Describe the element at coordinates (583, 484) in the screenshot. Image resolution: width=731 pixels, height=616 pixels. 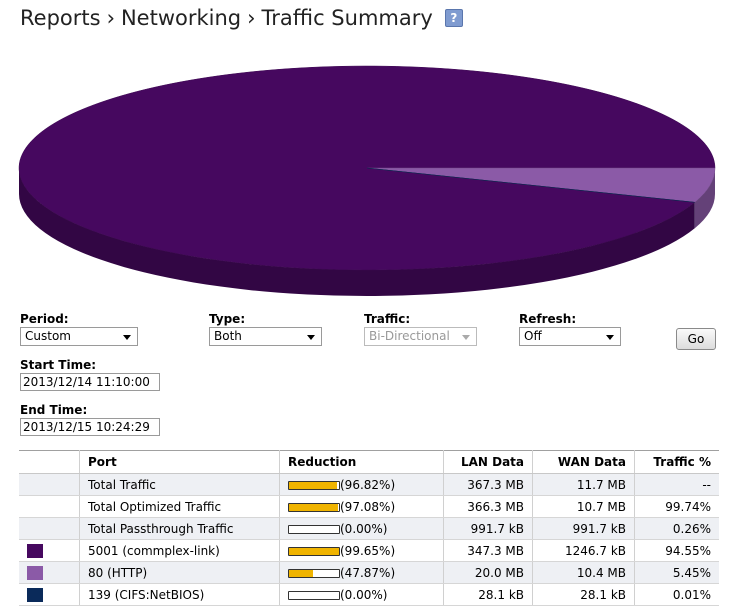
I see `wan-data-cell: 11.7 MB` at that location.